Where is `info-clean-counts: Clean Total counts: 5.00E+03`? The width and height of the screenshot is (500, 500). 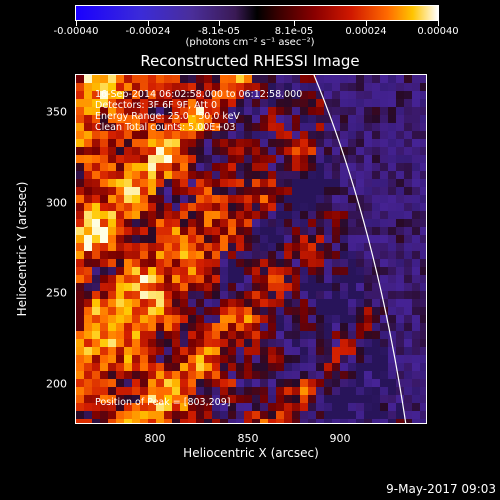 info-clean-counts: Clean Total counts: 5.00E+03 is located at coordinates (165, 127).